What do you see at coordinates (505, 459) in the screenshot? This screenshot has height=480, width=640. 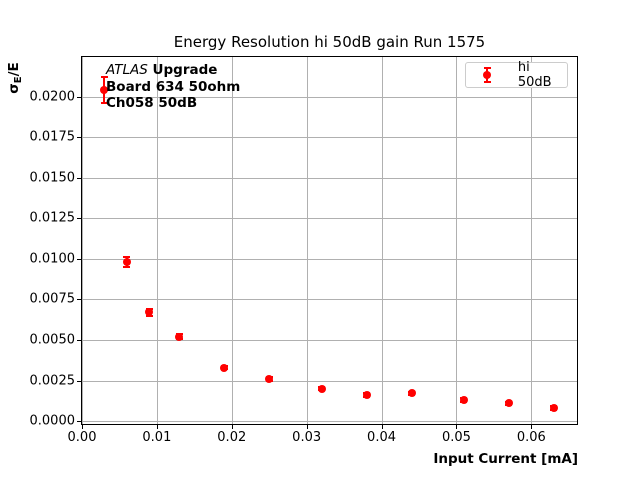 I see `x-axis-label: Input Current [mA]` at bounding box center [505, 459].